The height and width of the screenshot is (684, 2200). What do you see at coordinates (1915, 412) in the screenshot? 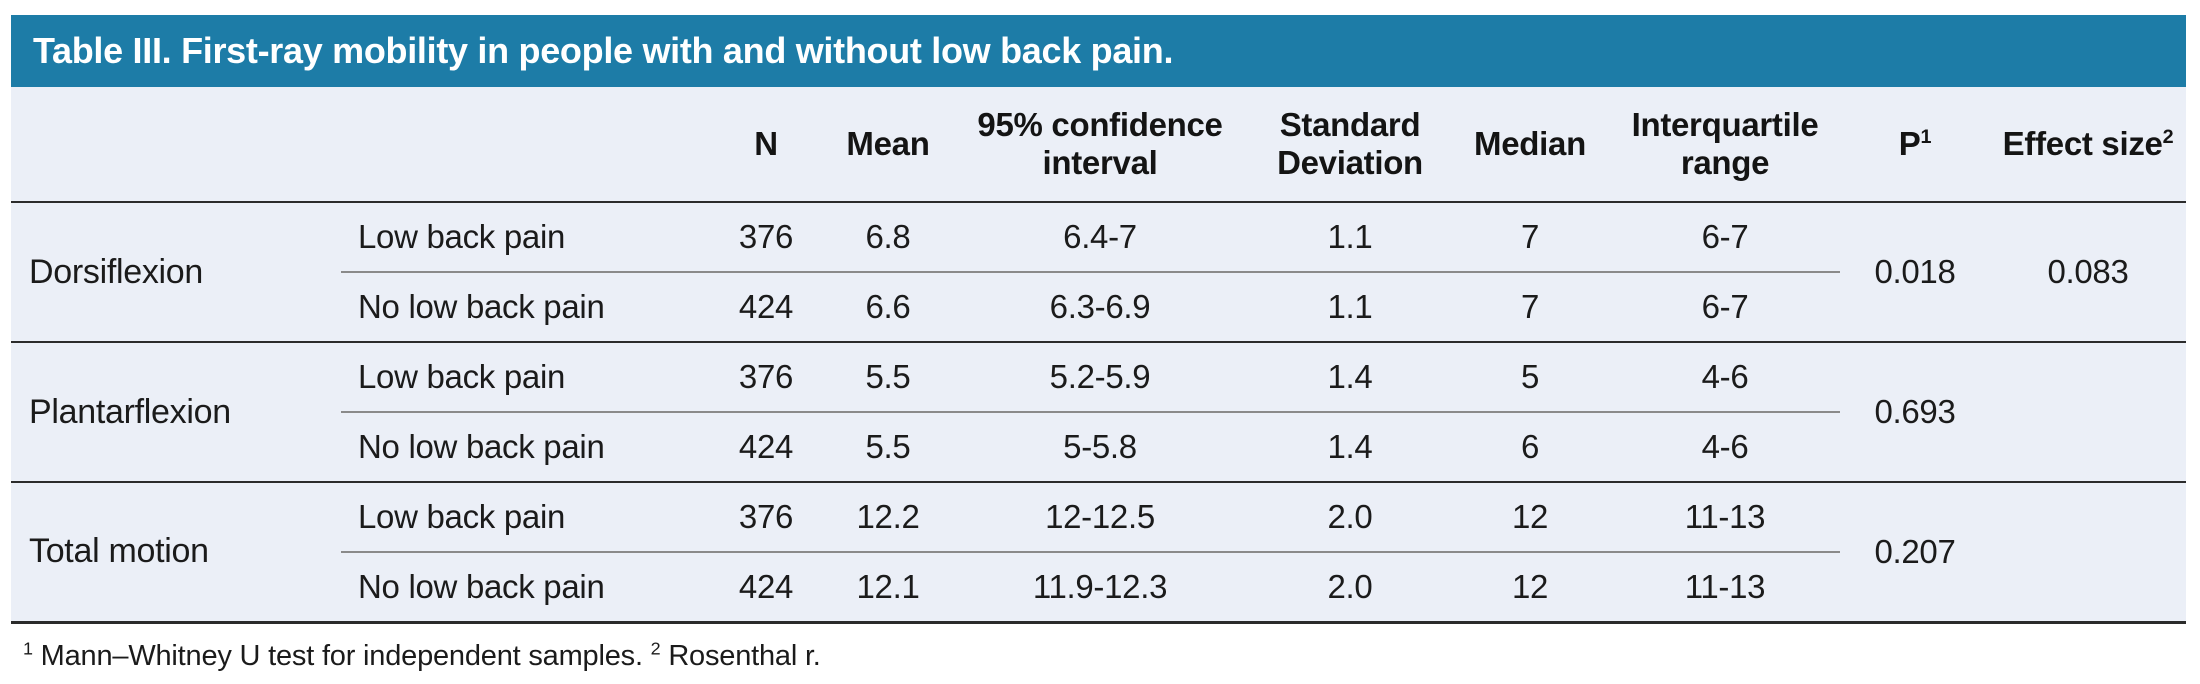
I see `cell-p-value: 0.693` at bounding box center [1915, 412].